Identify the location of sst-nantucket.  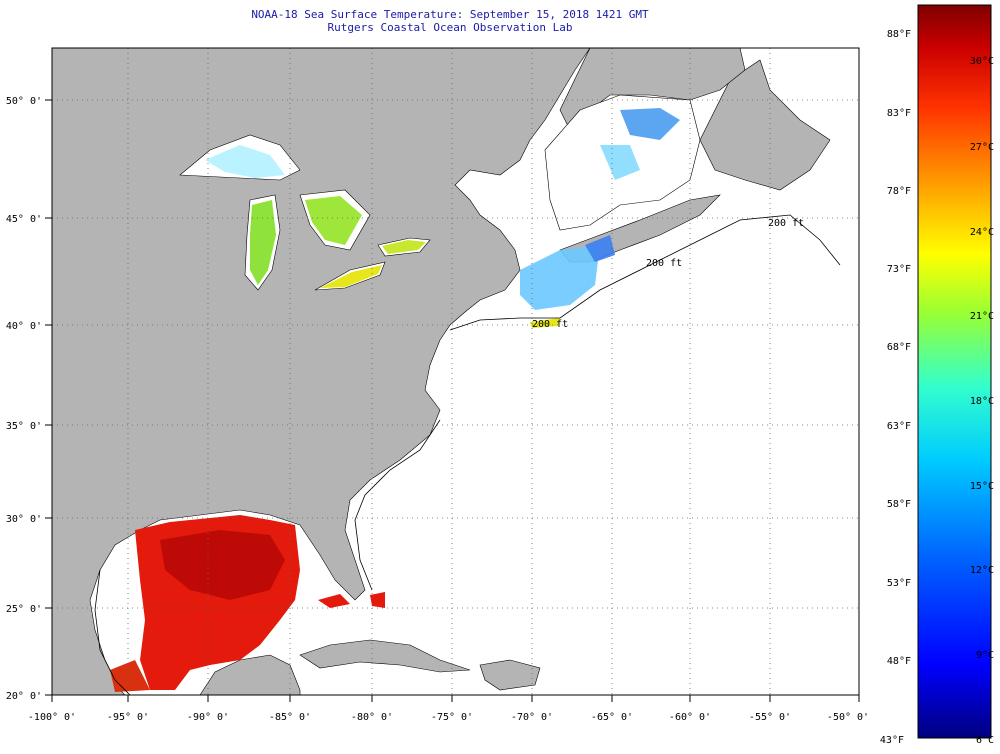
(545, 323).